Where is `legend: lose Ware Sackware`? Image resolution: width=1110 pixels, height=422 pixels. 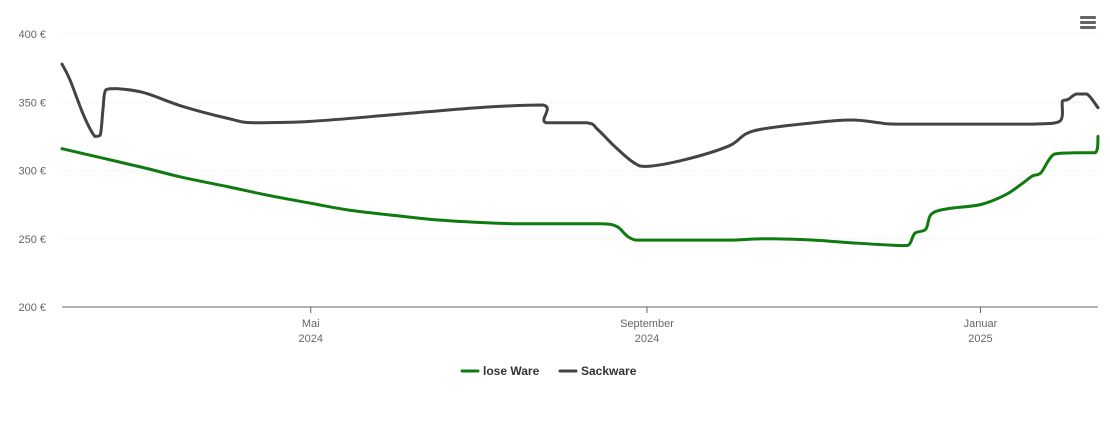 legend: lose Ware Sackware is located at coordinates (548, 371).